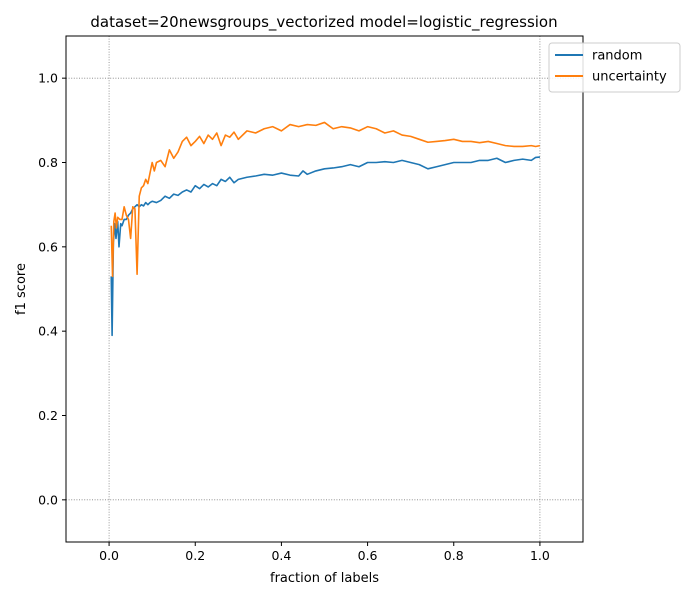 Image resolution: width=700 pixels, height=600 pixels. I want to click on y-tick-label: 0.6, so click(48, 246).